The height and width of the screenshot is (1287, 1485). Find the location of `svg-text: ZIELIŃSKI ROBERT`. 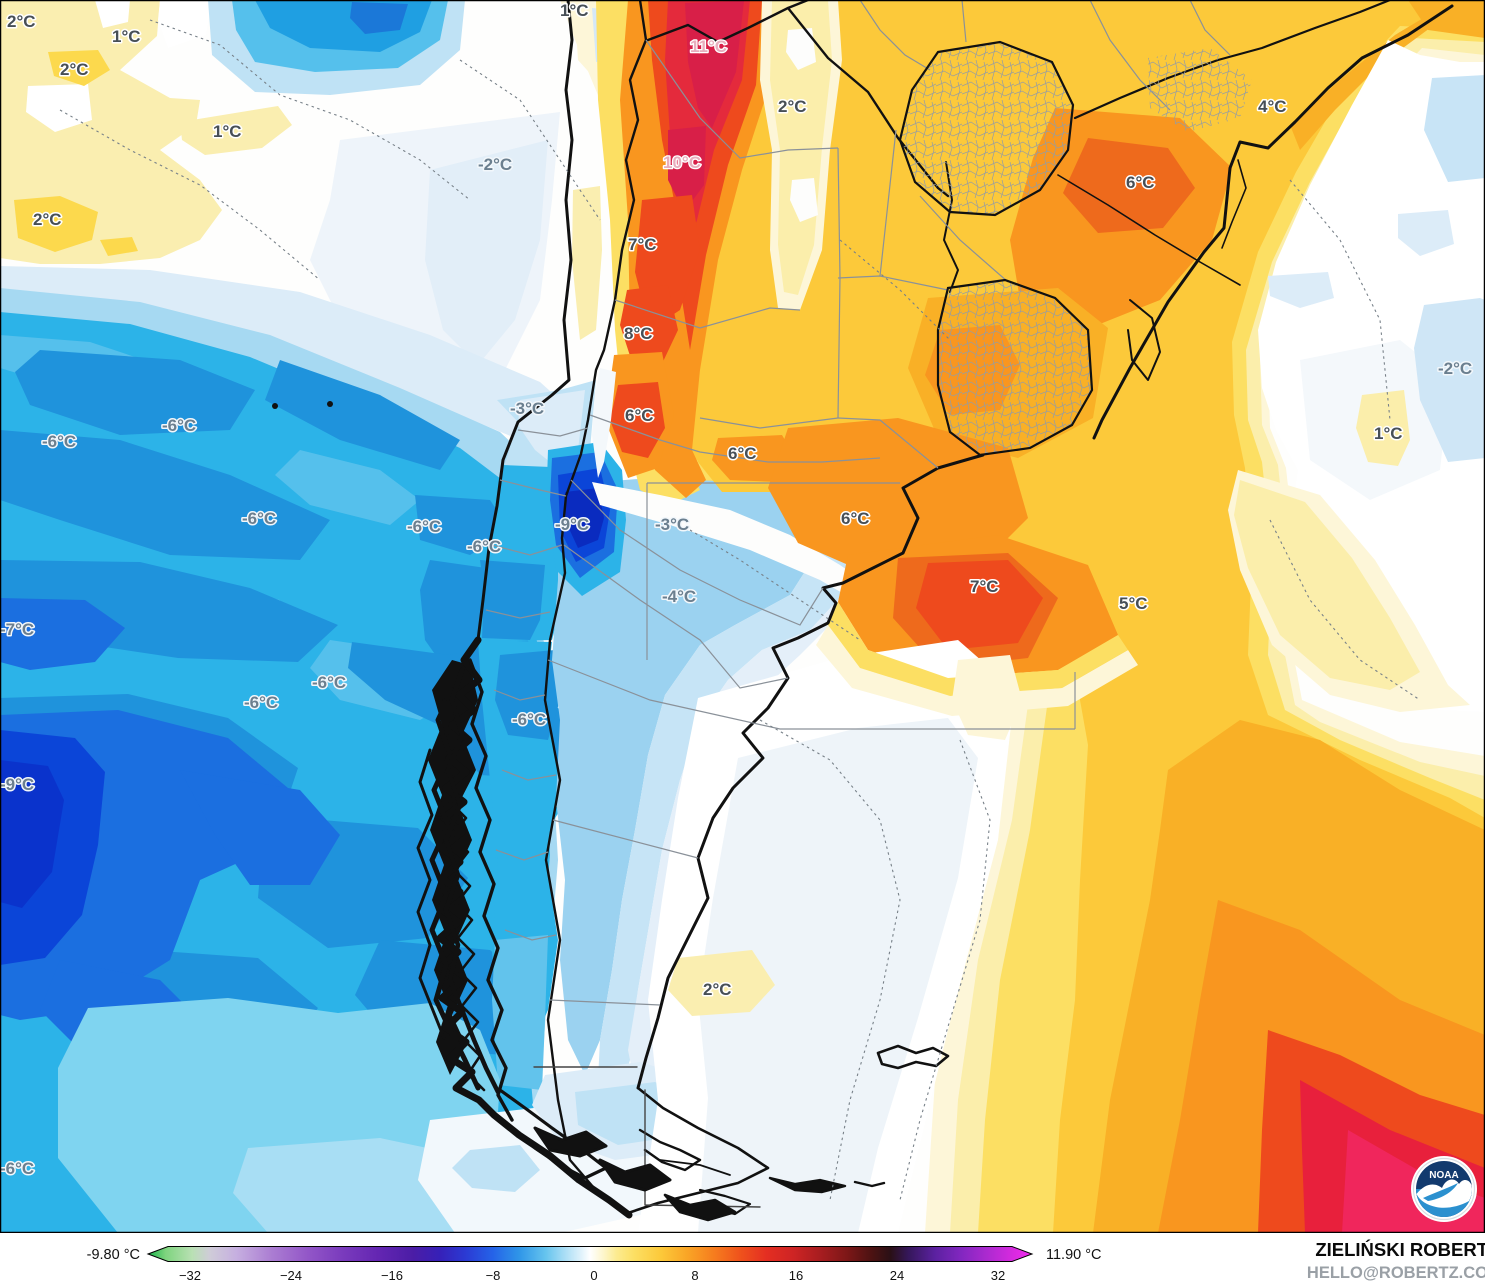

svg-text: ZIELIŃSKI ROBERT is located at coordinates (1400, 1249).